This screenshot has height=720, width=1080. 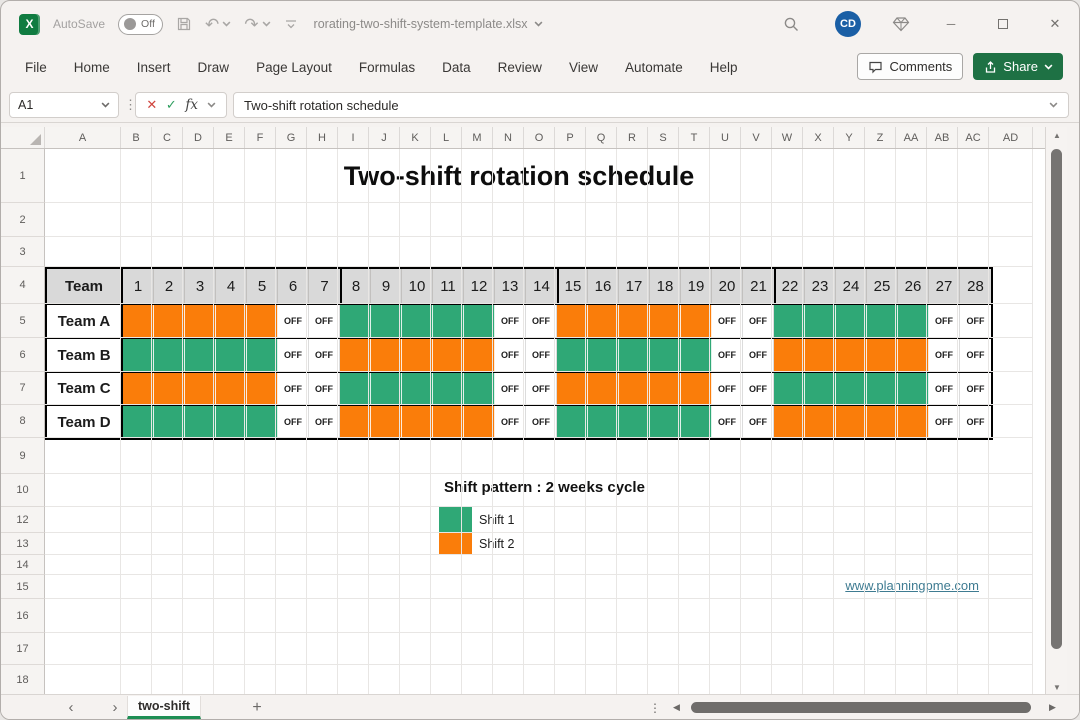 I want to click on grid-cell-B14, so click(x=136, y=565).